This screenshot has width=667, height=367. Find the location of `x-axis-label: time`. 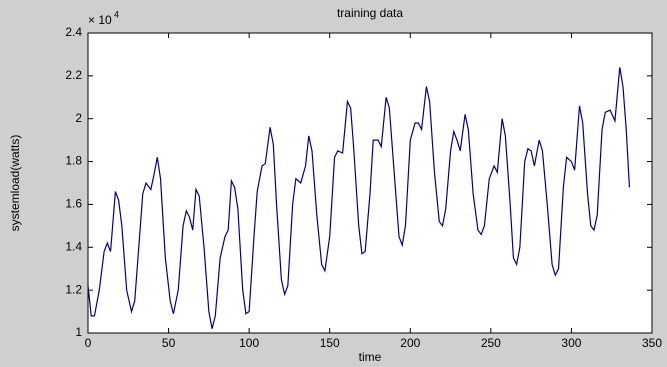

x-axis-label: time is located at coordinates (370, 357).